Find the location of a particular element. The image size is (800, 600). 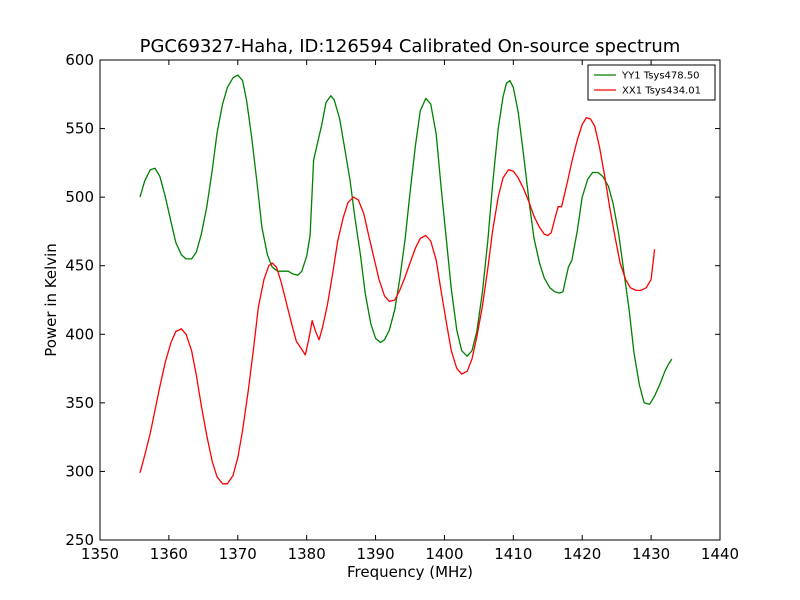

y-tick-label: 600 is located at coordinates (79, 60).